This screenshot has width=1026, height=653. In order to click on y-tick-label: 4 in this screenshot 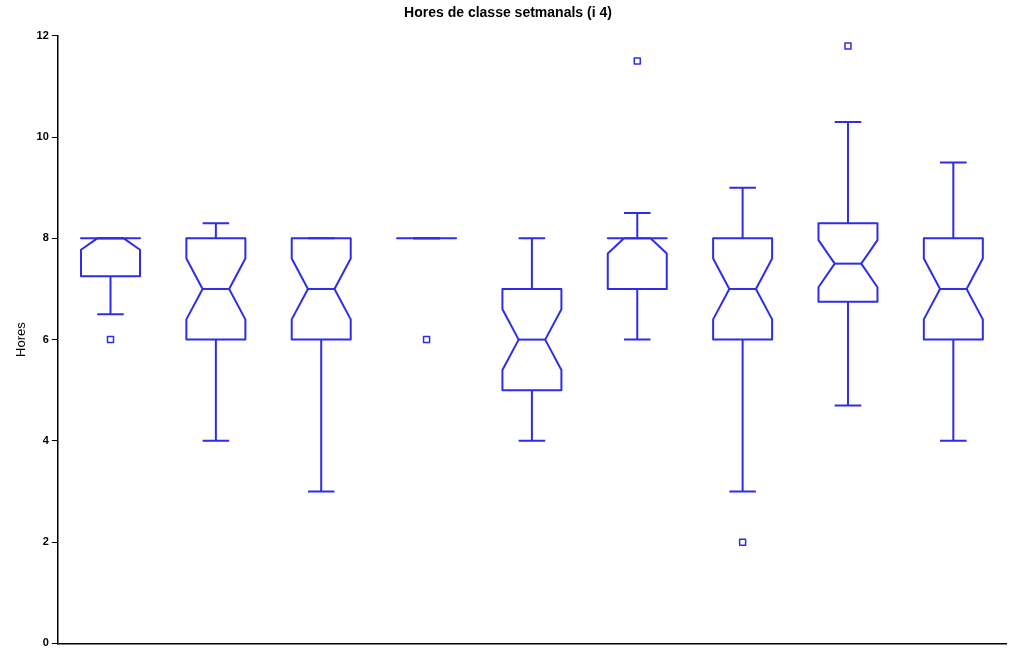, I will do `click(46, 439)`.